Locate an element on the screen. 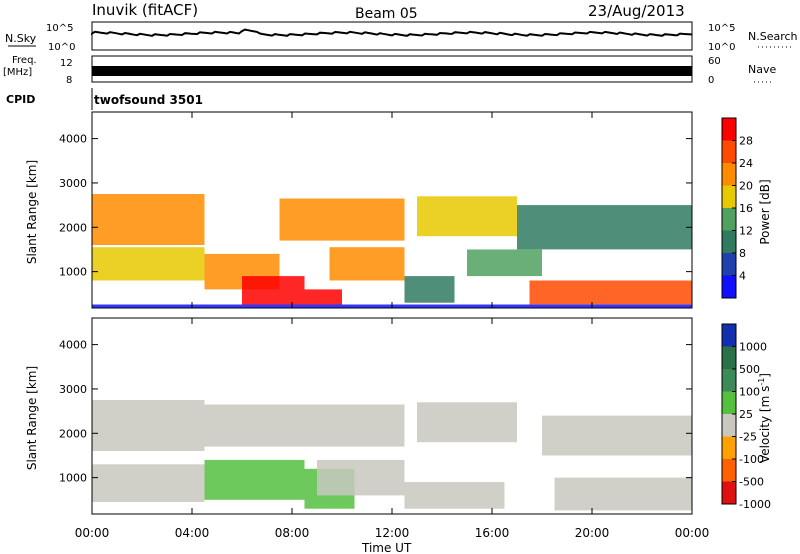 This screenshot has height=554, width=800. nsearch-label: N.Search is located at coordinates (773, 36).